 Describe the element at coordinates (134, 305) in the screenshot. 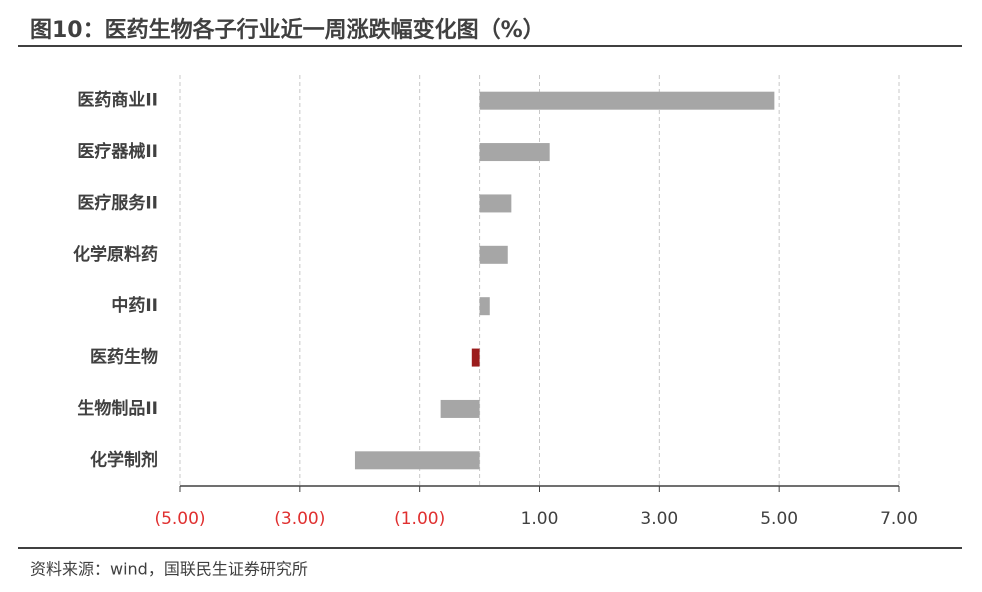

I see `y-tick-label: 中药II` at that location.